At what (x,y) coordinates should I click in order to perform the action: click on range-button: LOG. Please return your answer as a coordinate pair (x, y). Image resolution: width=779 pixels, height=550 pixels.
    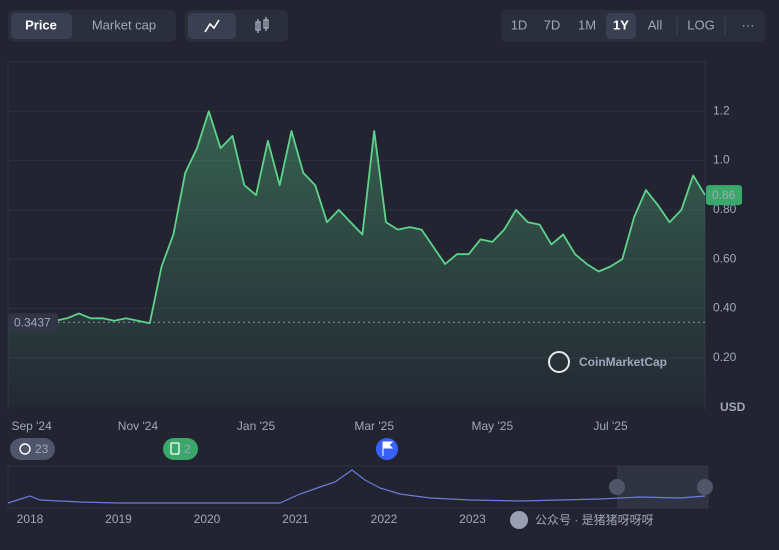
    Looking at the image, I should click on (700, 24).